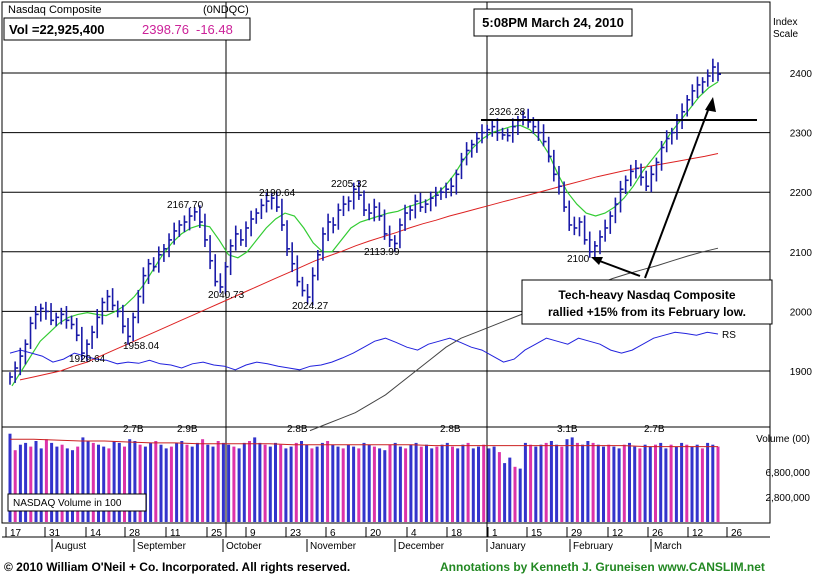 The width and height of the screenshot is (828, 578). Describe the element at coordinates (57, 29) in the screenshot. I see `volume-readout: Vol =22,925,400` at that location.